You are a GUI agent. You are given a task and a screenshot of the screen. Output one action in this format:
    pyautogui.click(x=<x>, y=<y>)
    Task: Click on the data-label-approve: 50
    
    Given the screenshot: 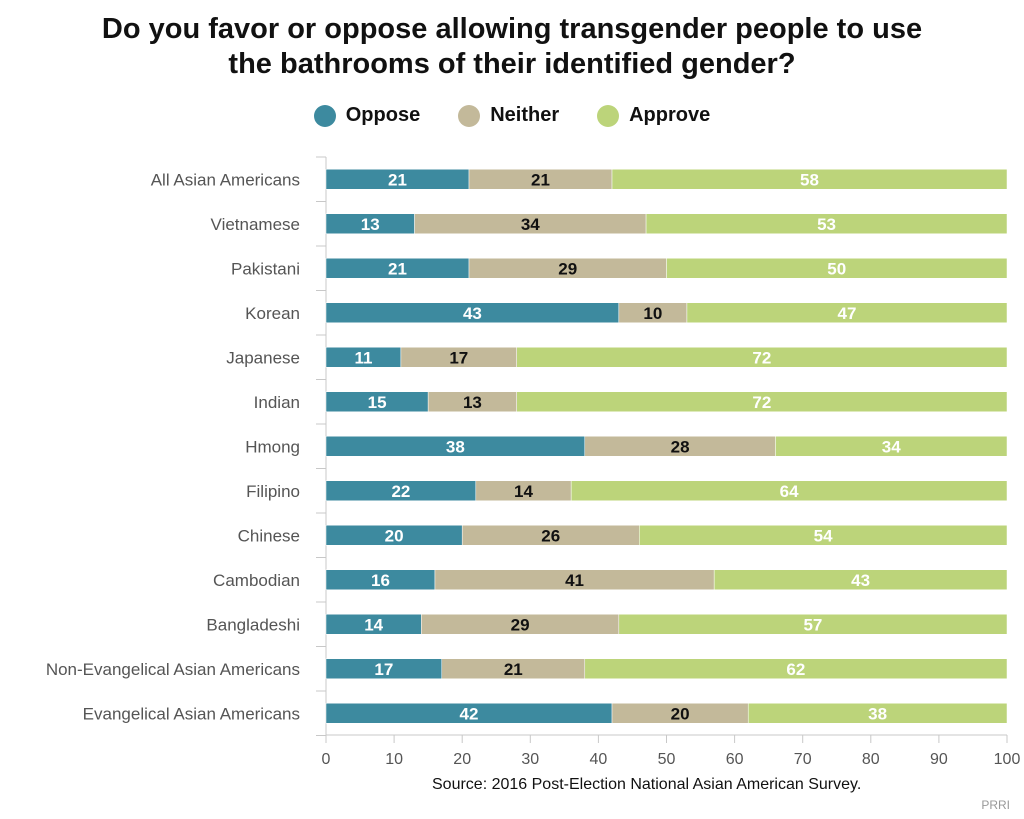 What is the action you would take?
    pyautogui.click(x=836, y=268)
    